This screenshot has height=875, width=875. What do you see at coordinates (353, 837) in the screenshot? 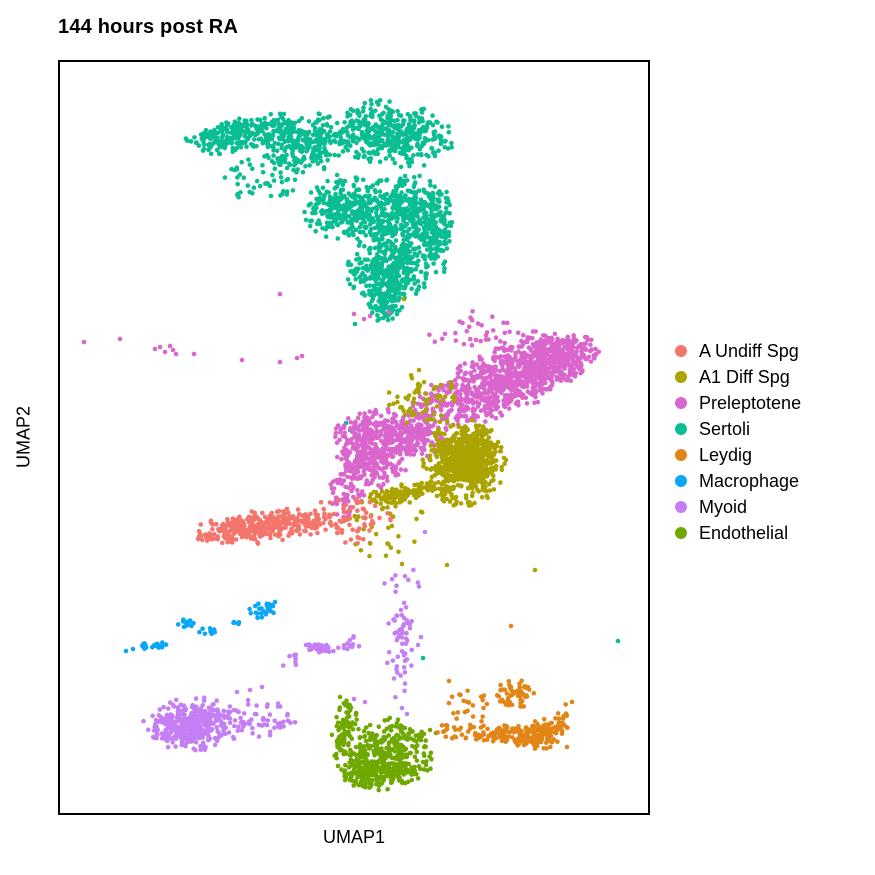
I see `x-axis-label: UMAP1` at bounding box center [353, 837].